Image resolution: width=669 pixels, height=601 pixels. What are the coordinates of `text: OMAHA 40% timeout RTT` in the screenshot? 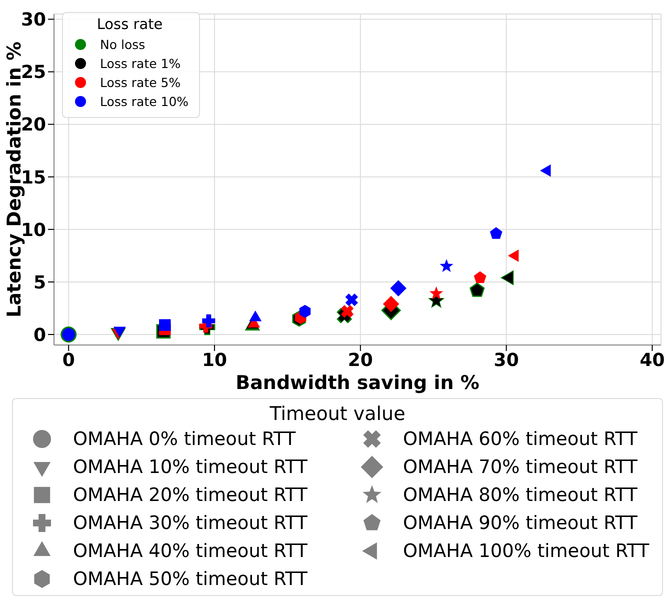 It's located at (190, 551).